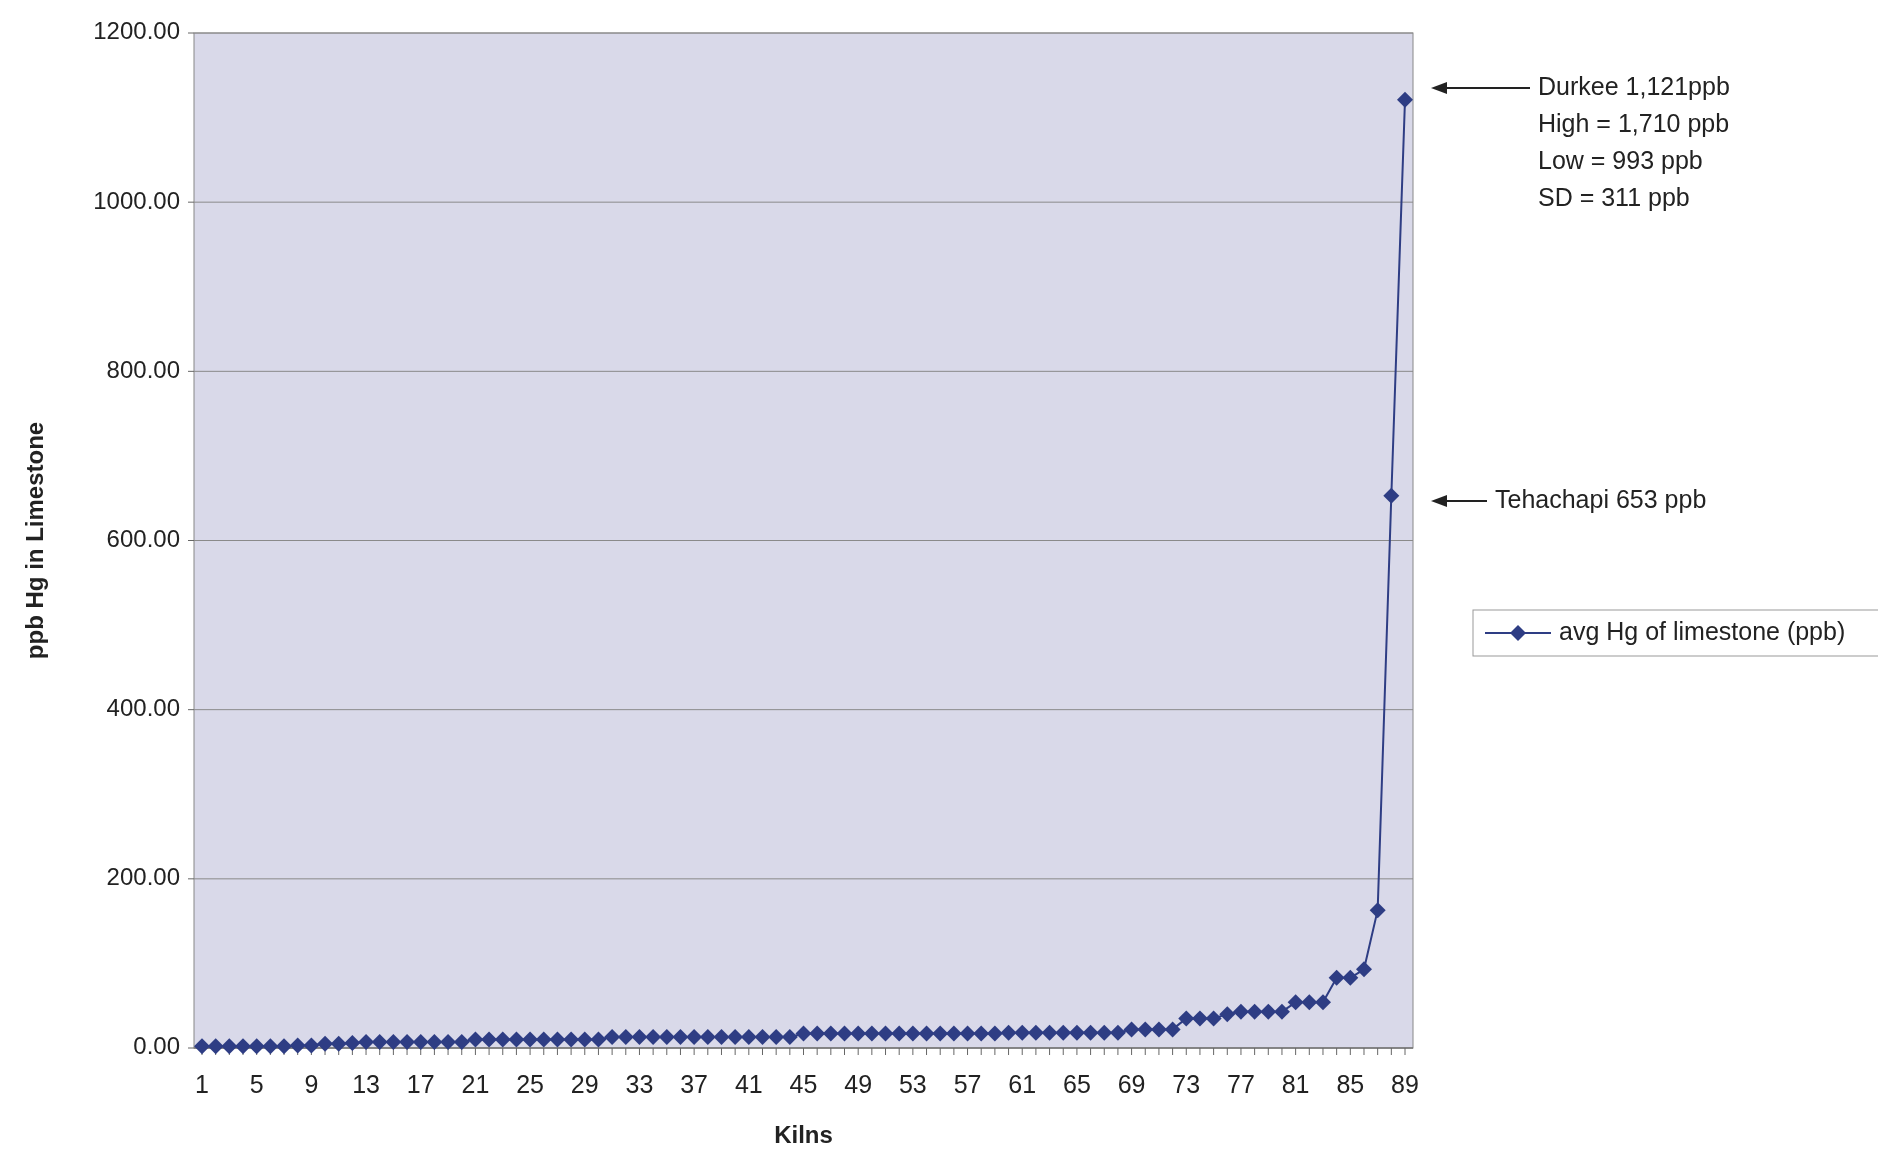 The height and width of the screenshot is (1151, 1887). I want to click on text: Durkee 1,121ppb, so click(1634, 85).